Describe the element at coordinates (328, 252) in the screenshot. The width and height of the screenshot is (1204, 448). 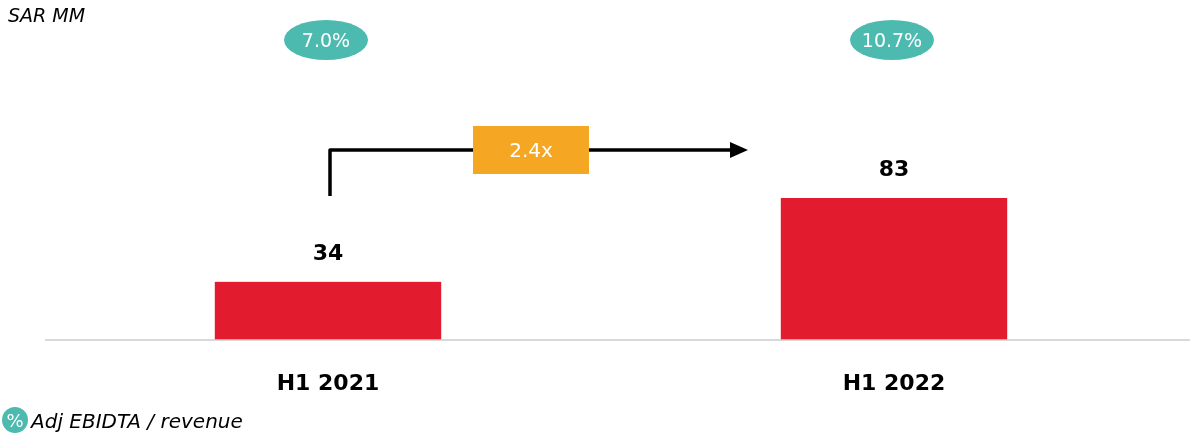
I see `data-label: 34` at that location.